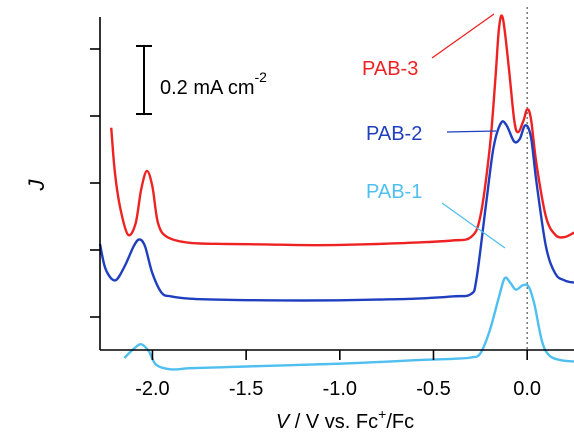 The height and width of the screenshot is (438, 574). What do you see at coordinates (390, 69) in the screenshot?
I see `series-label-pab3: PAB-3` at bounding box center [390, 69].